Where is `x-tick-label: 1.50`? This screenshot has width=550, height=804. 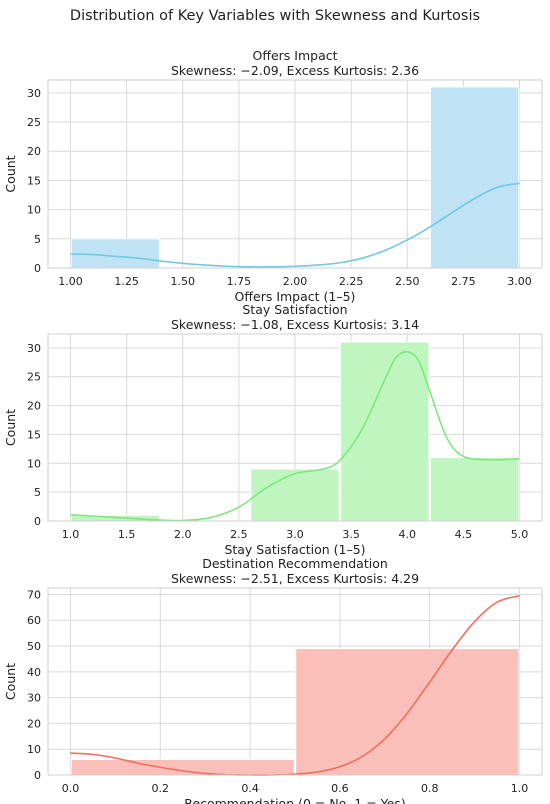
x-tick-label: 1.50 is located at coordinates (182, 281).